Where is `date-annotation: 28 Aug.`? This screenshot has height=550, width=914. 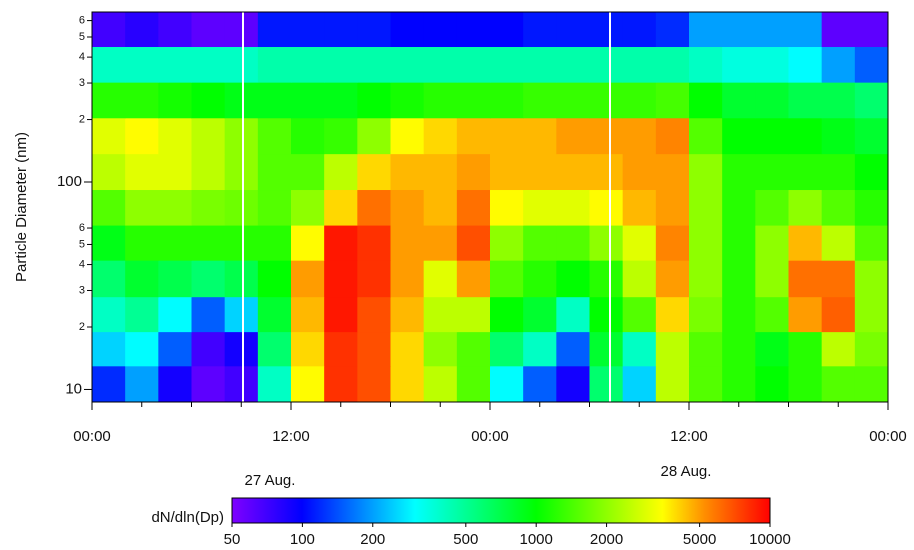 date-annotation: 28 Aug. is located at coordinates (686, 471).